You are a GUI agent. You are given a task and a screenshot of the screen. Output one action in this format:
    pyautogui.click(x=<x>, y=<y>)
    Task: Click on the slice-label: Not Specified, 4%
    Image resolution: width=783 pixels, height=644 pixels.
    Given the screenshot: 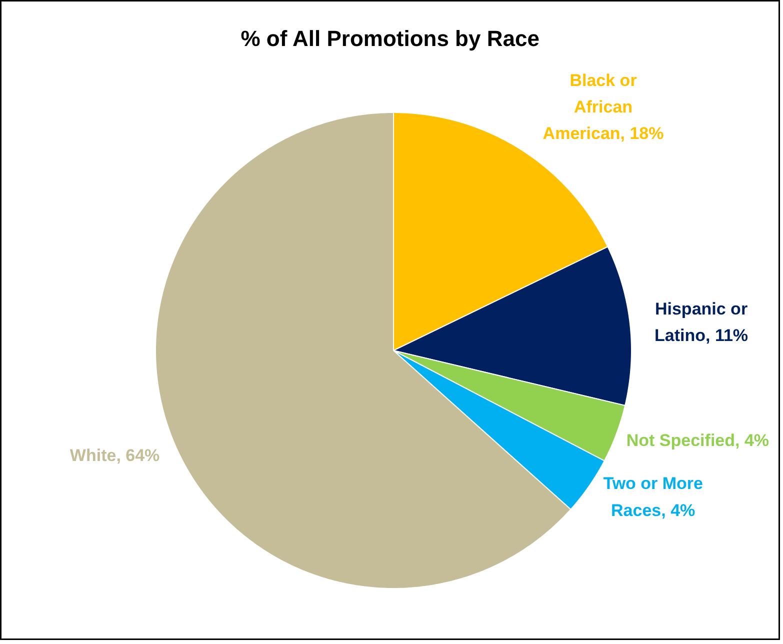 What is the action you would take?
    pyautogui.click(x=698, y=440)
    